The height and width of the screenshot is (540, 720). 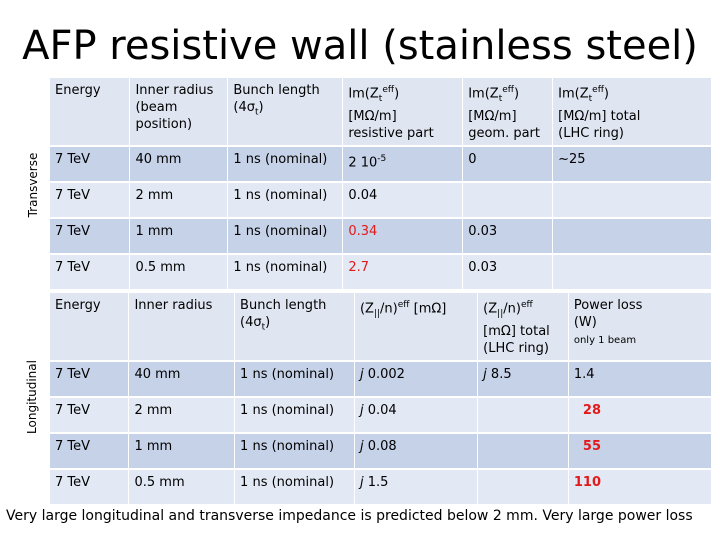 I want to click on header-z-total: (Z||/n)eff [mΩ] total (LHC ring), so click(x=523, y=327).